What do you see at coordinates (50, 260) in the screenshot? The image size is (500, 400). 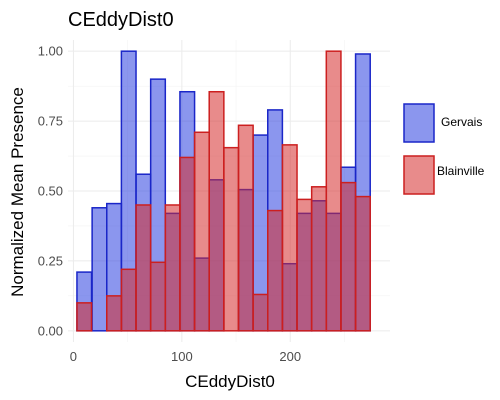 I see `y-tick-label: 0.25` at bounding box center [50, 260].